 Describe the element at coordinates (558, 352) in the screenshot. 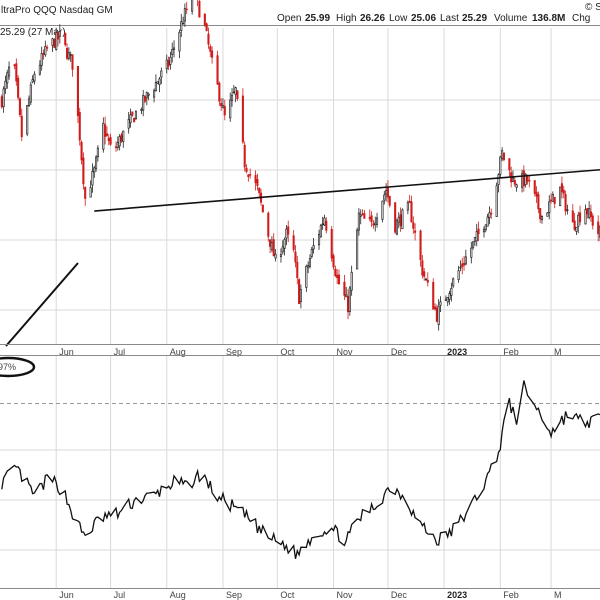

I see `x-tick-label: M` at that location.